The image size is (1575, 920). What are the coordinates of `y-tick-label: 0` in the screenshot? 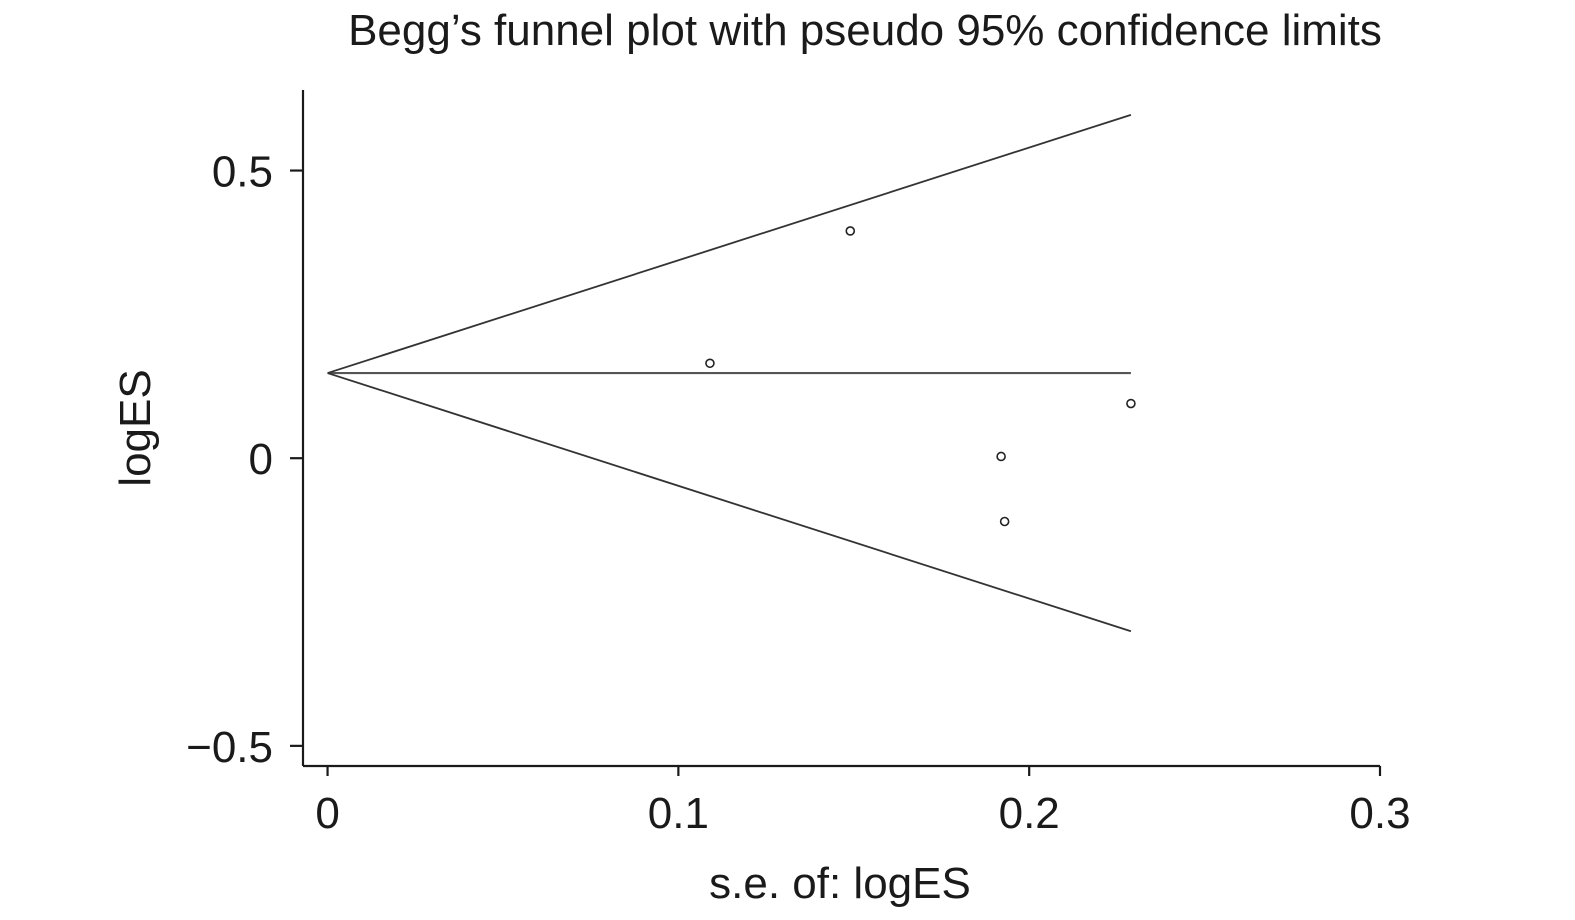 It's located at (261, 459).